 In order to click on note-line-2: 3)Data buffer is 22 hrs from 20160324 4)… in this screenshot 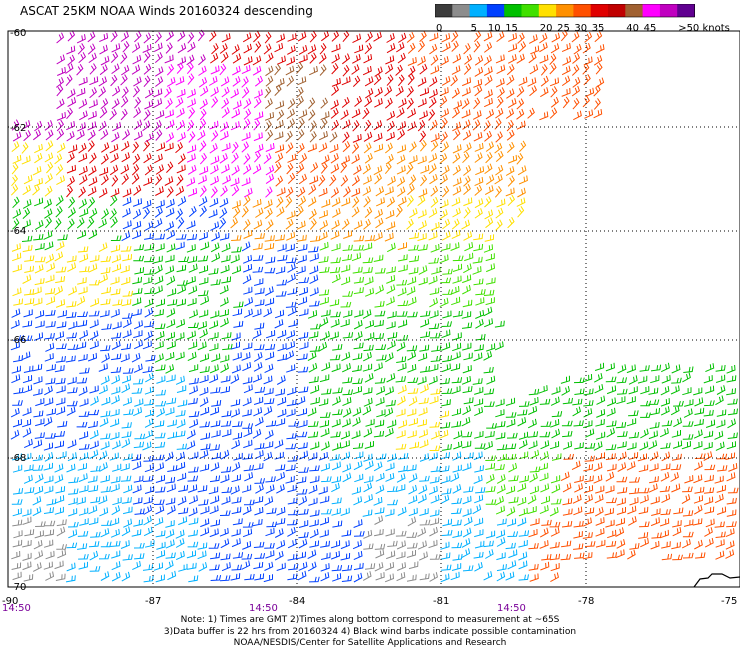, I will do `click(370, 632)`.